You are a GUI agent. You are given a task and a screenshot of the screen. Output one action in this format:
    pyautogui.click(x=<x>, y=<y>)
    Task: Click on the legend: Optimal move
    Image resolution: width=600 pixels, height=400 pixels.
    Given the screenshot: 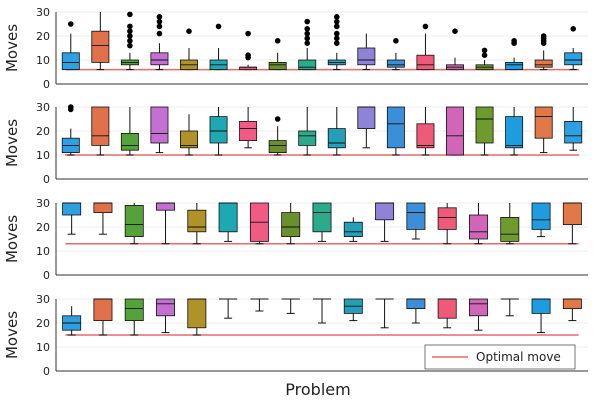 What is the action you would take?
    pyautogui.click(x=500, y=357)
    